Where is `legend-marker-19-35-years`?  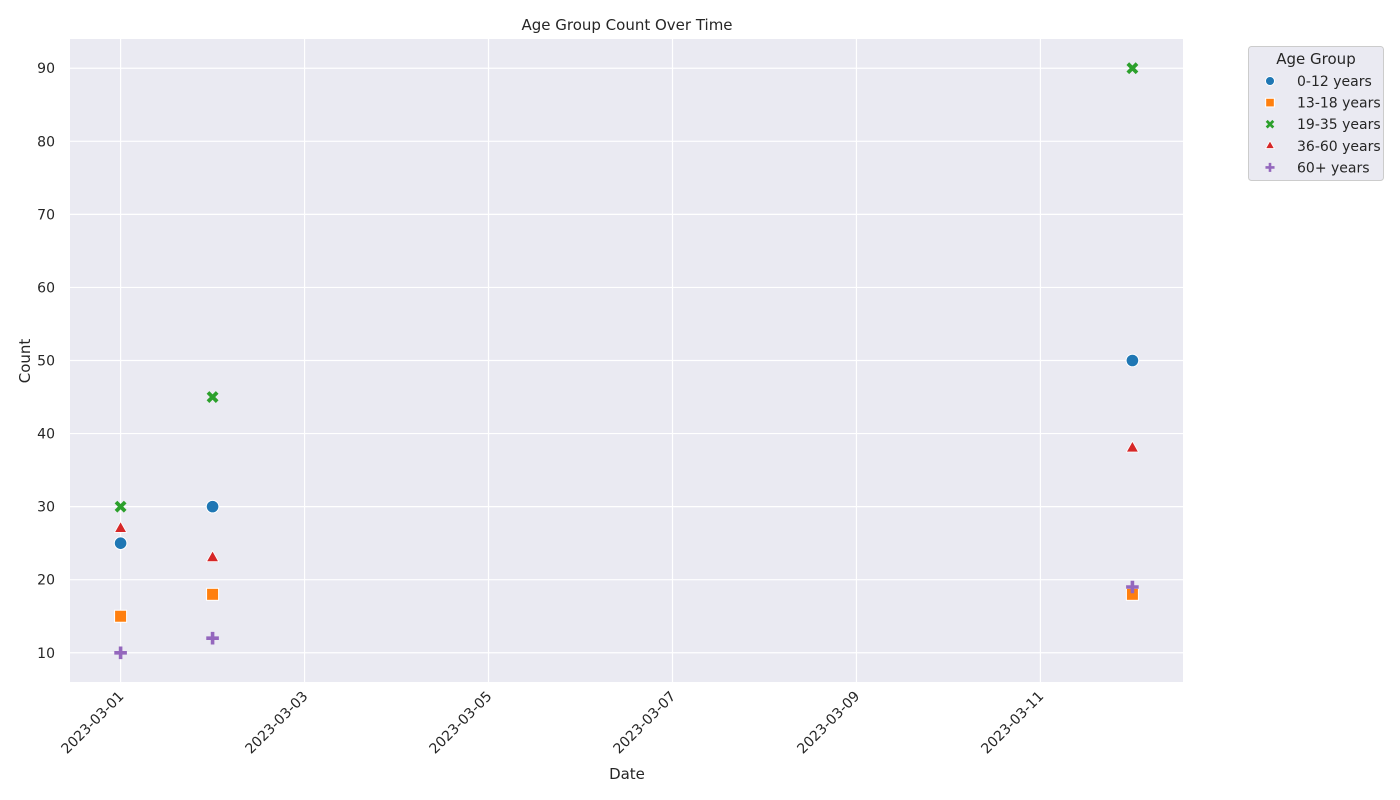 legend-marker-19-35-years is located at coordinates (1270, 124).